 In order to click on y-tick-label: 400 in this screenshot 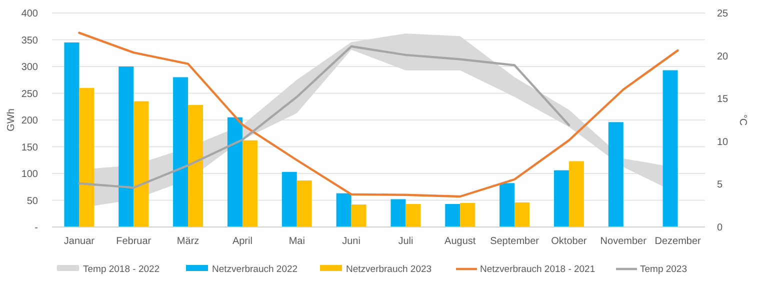, I will do `click(29, 14)`.